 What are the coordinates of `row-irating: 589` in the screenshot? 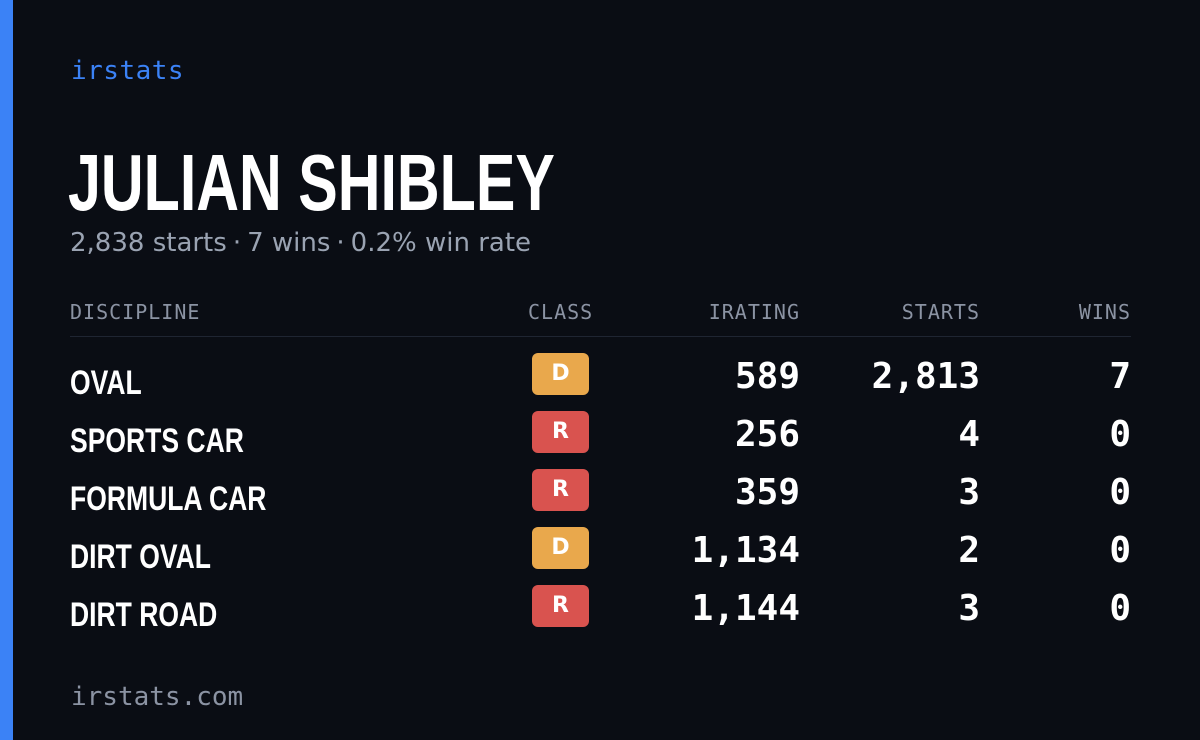 It's located at (767, 376).